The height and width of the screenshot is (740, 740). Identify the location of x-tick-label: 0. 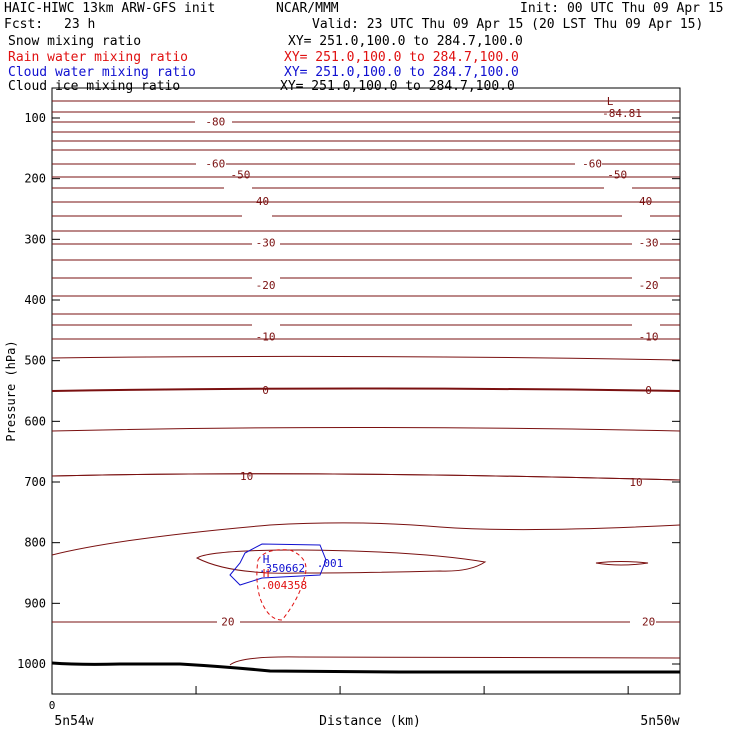
(52, 705).